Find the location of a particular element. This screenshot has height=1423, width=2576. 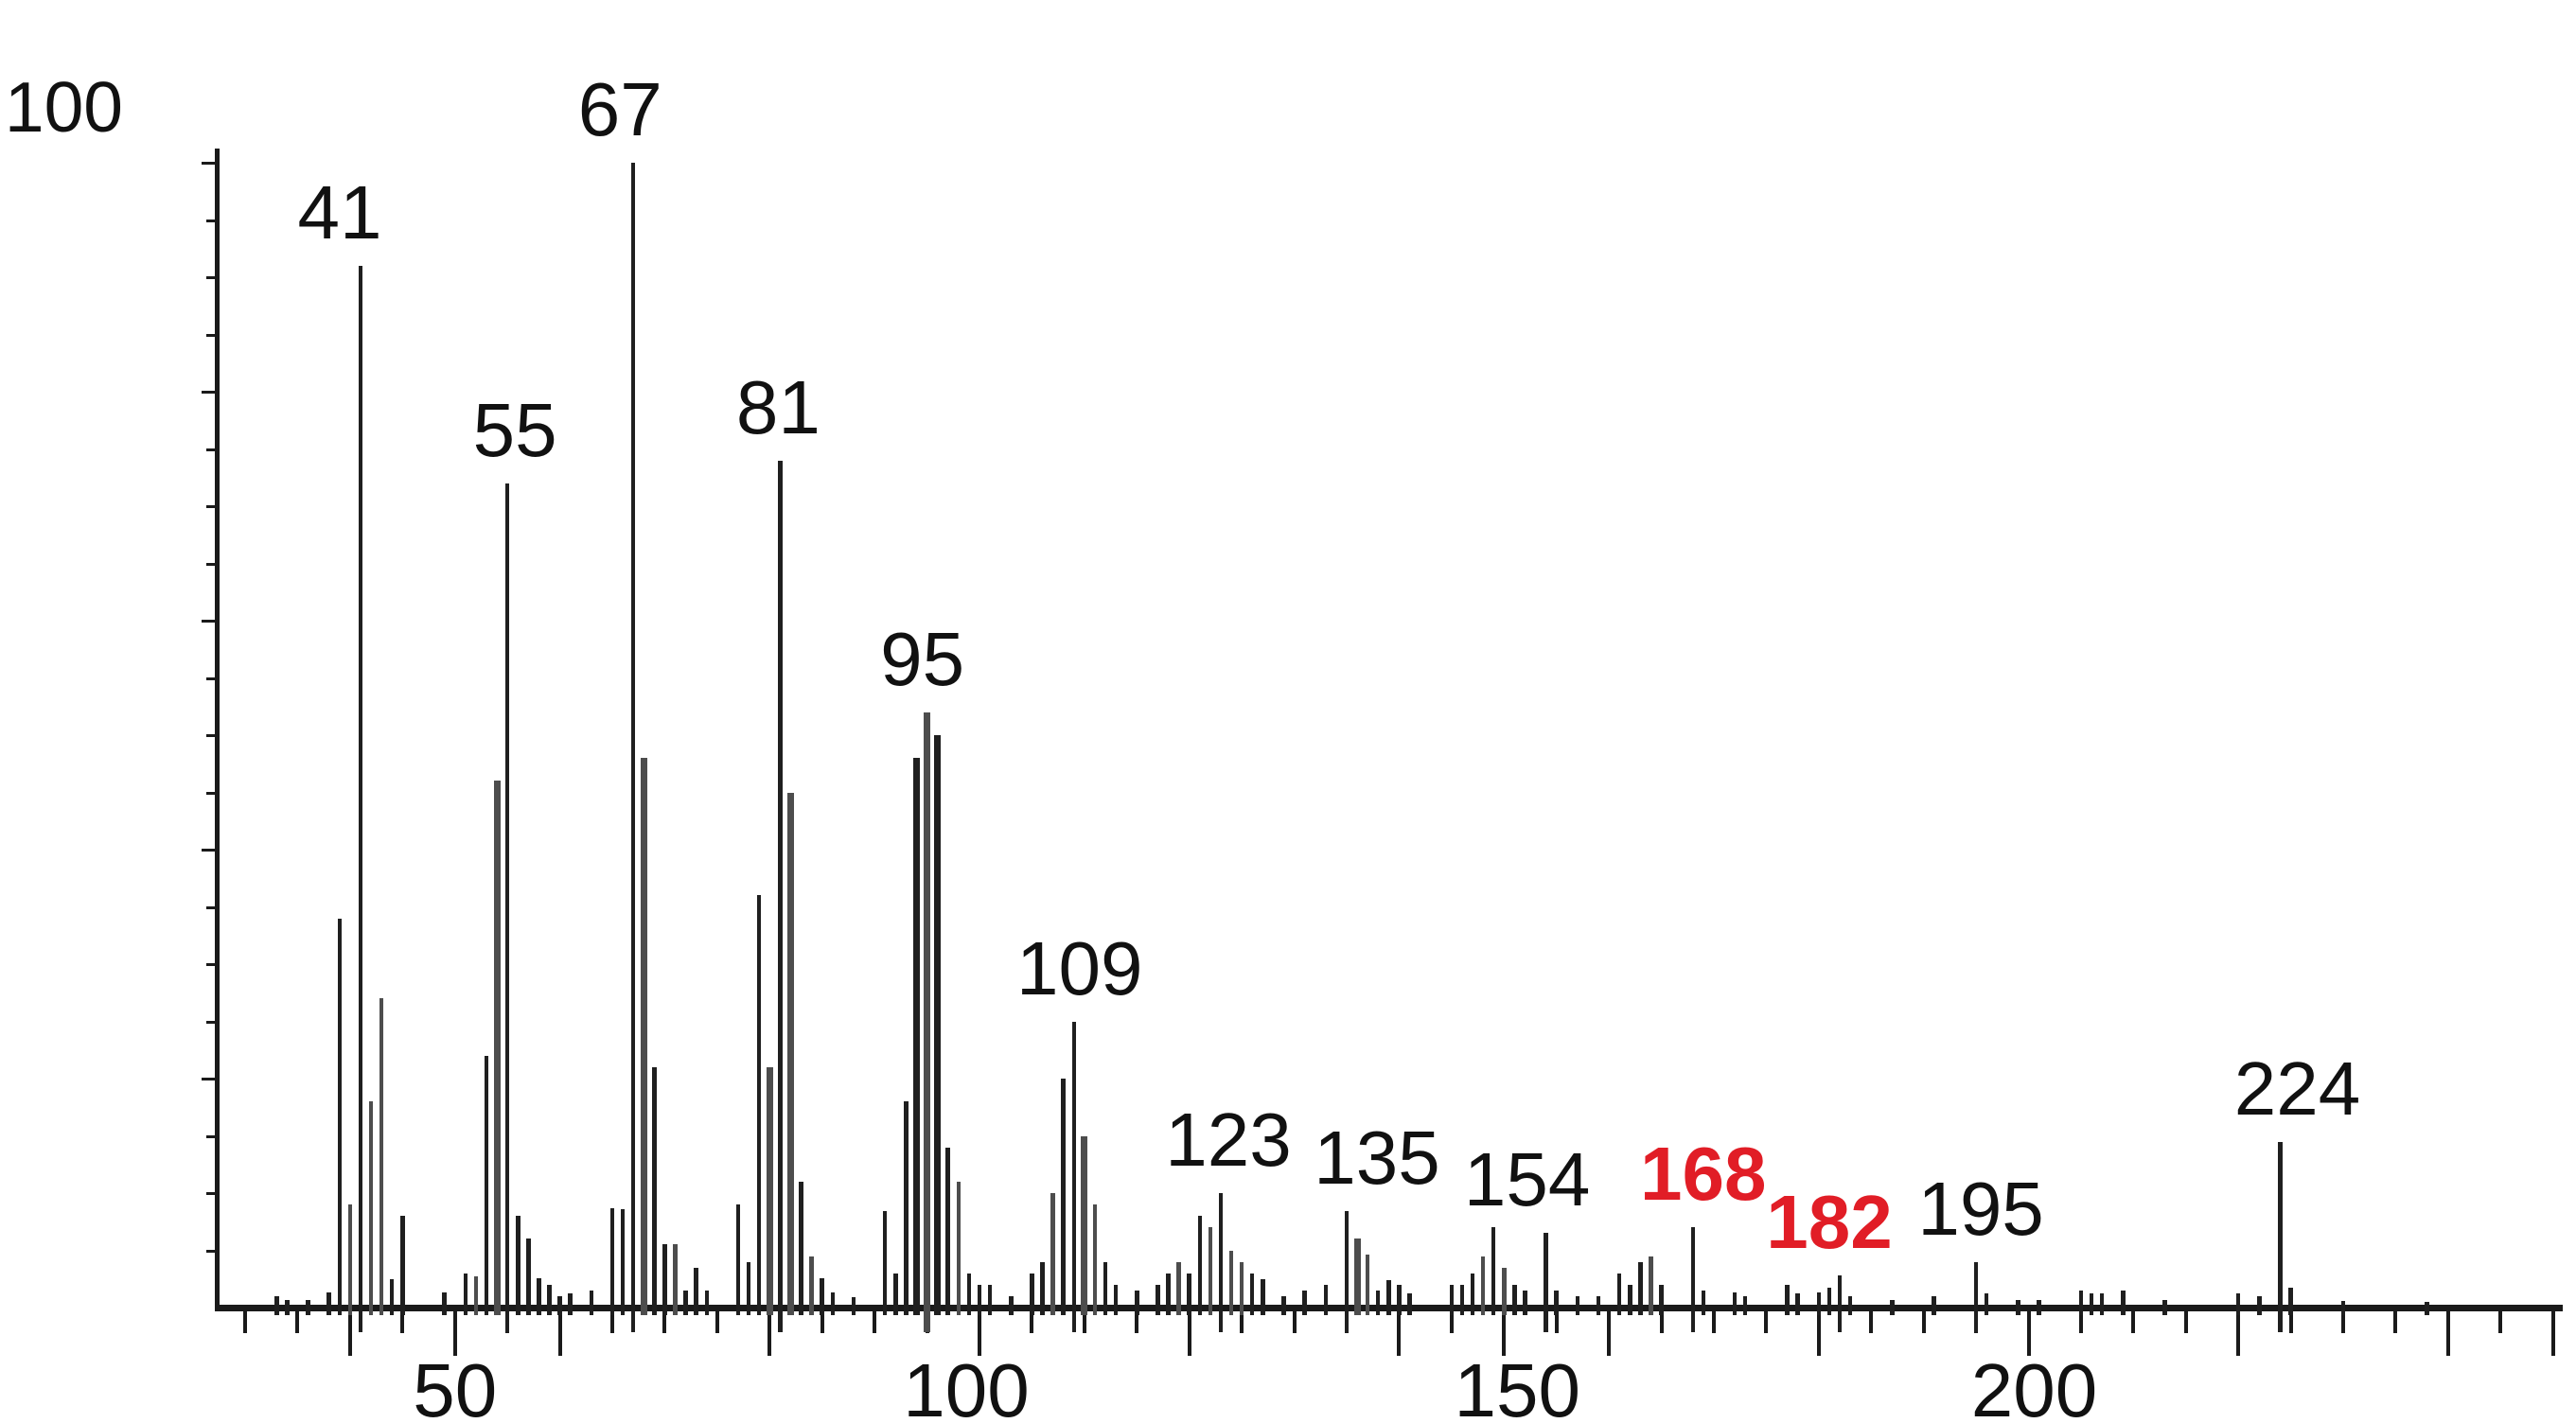

peak-label-41: 41 is located at coordinates (339, 212).